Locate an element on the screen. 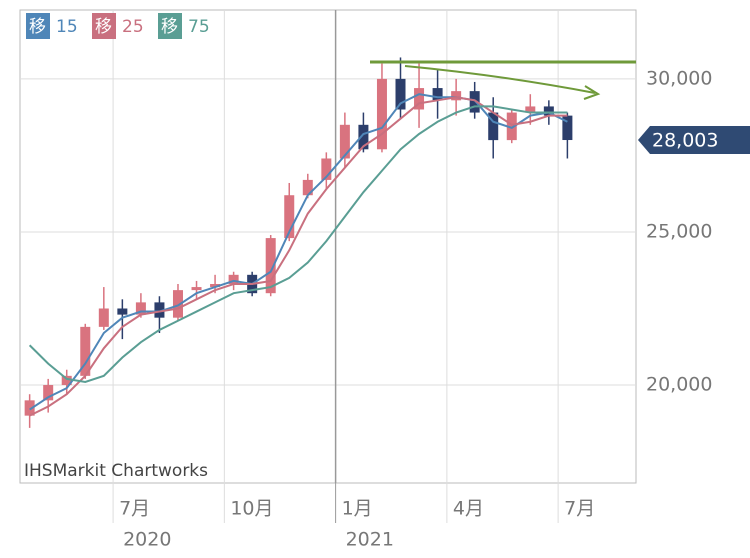 The image size is (750, 558). legend: 移 15 移 25 移 75 is located at coordinates (118, 26).